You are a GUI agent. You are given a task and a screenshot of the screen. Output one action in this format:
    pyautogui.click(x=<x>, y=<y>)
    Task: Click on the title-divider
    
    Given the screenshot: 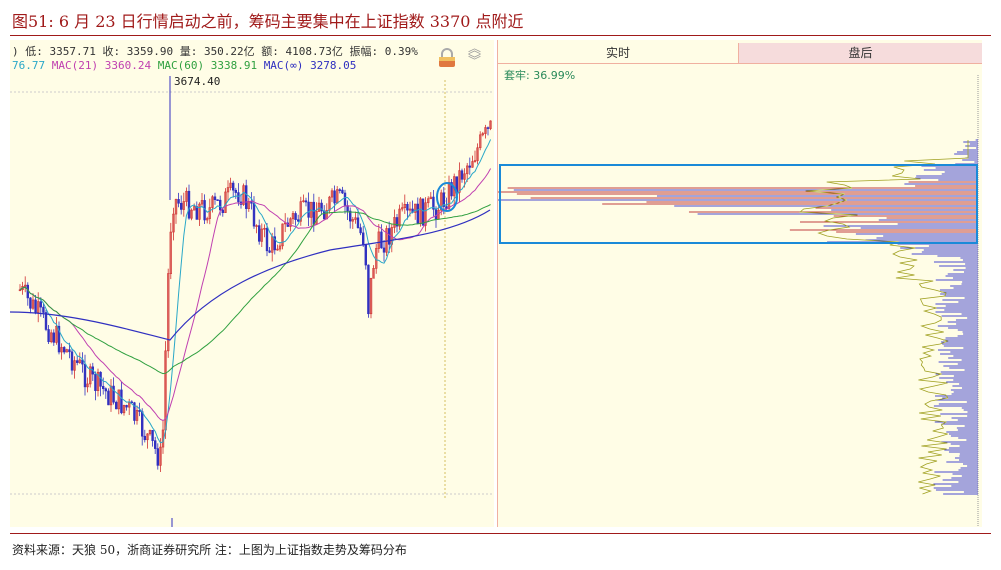 What is the action you would take?
    pyautogui.click(x=500, y=35)
    